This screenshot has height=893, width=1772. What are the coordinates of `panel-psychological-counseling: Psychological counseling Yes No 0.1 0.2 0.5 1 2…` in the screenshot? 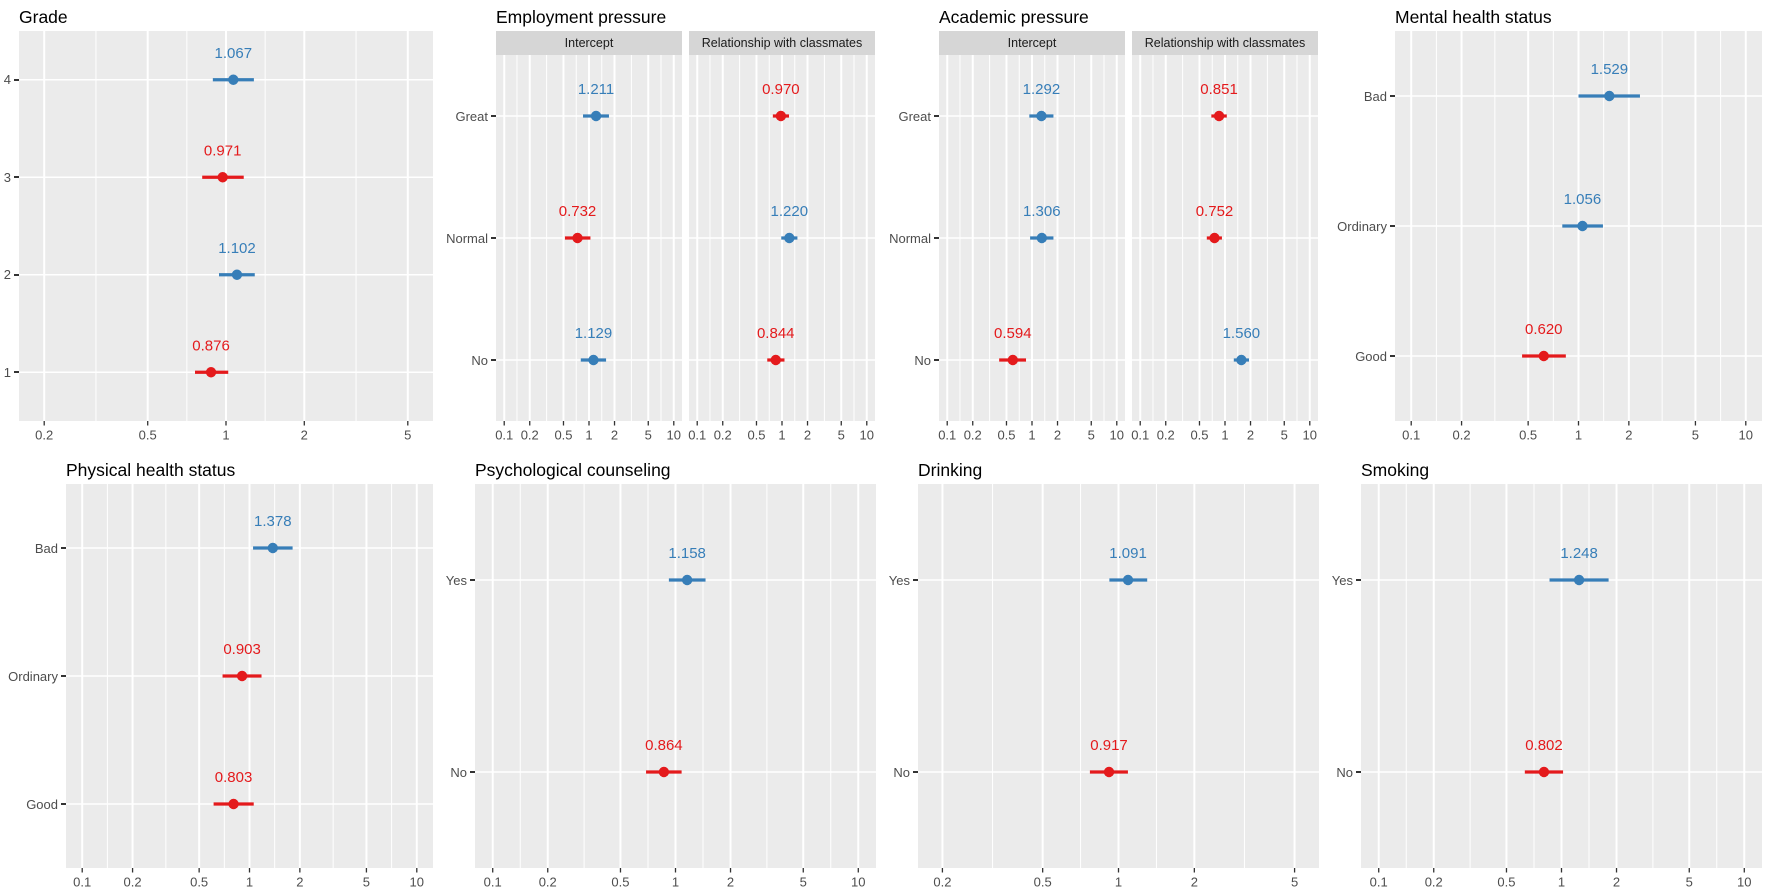 It's located at (664, 669).